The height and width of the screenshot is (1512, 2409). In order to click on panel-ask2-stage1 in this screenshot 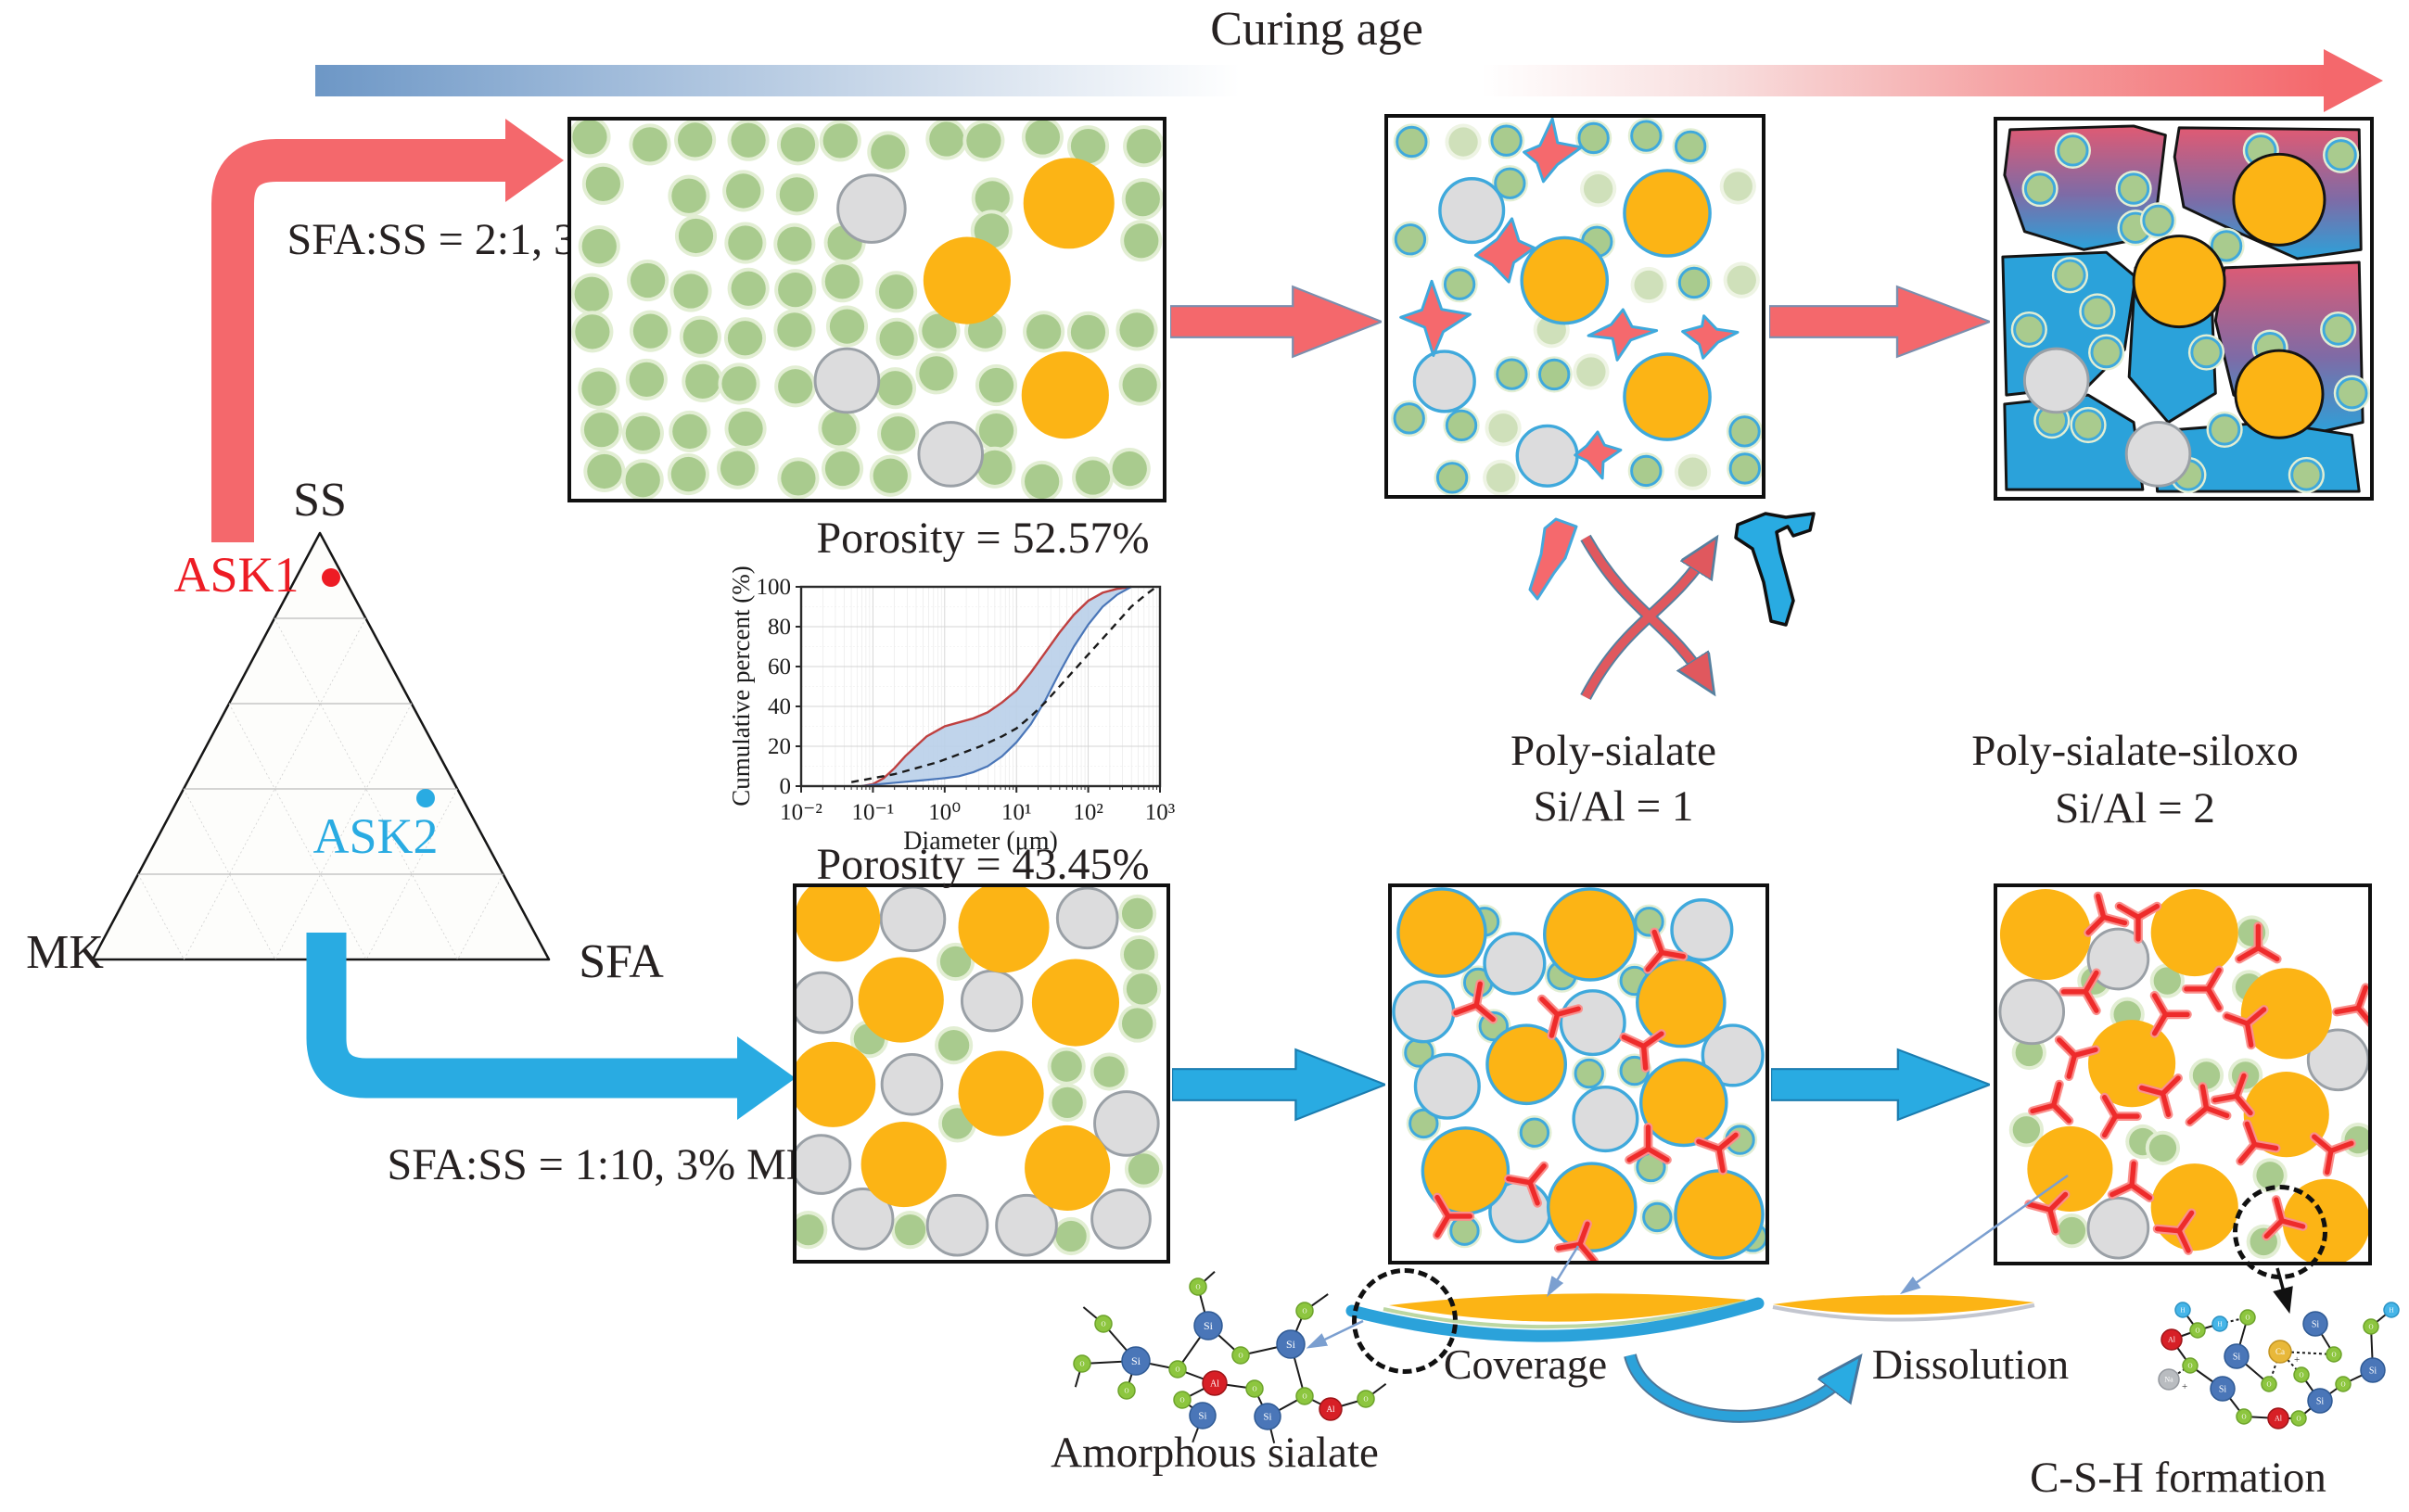, I will do `click(982, 1073)`.